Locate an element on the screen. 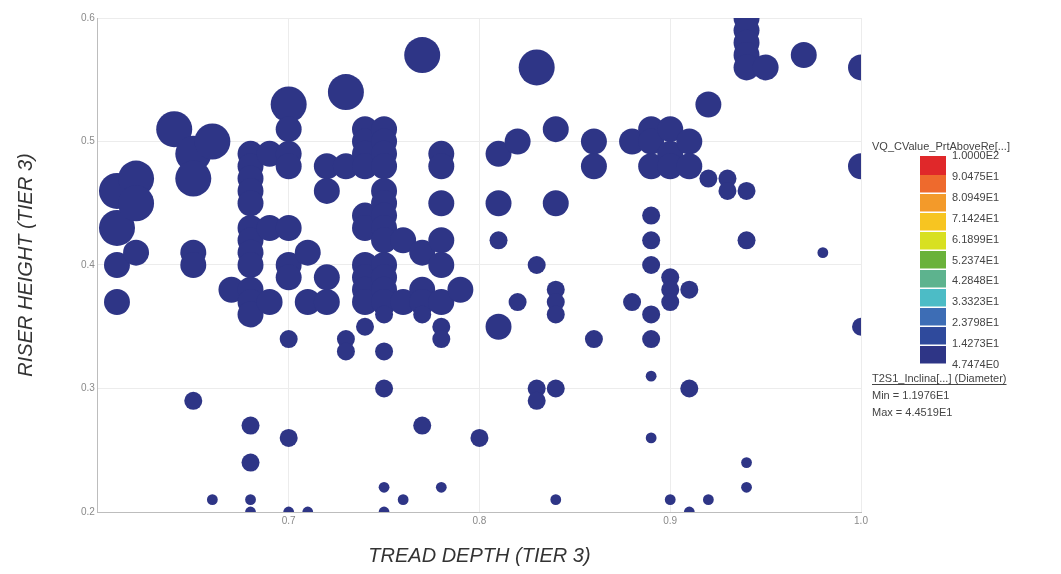 This screenshot has height=574, width=1061. y-tick-label: 0.3 is located at coordinates (88, 388).